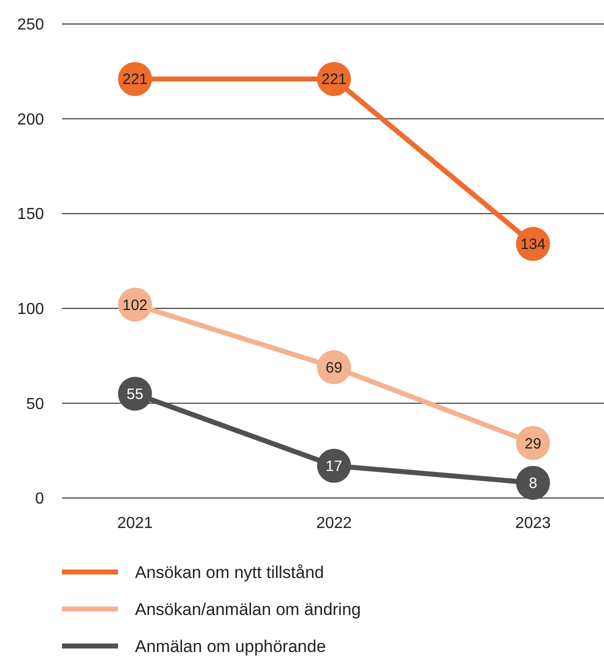 This screenshot has width=604, height=666. I want to click on legend-label: Ansökan/anmälan om ändring, so click(248, 609).